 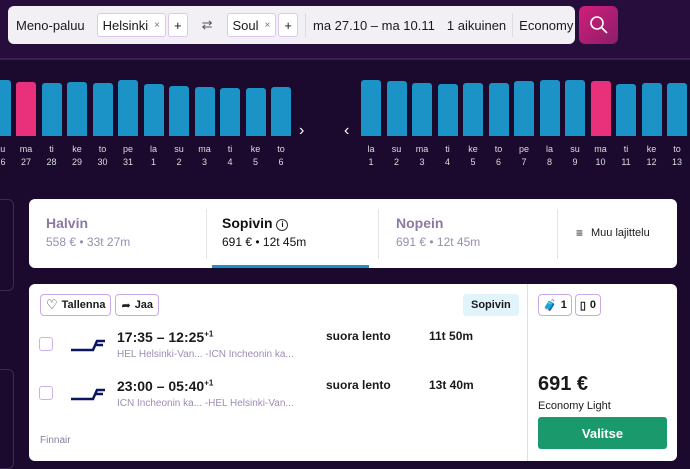 I want to click on day-label: su 9, so click(x=575, y=156).